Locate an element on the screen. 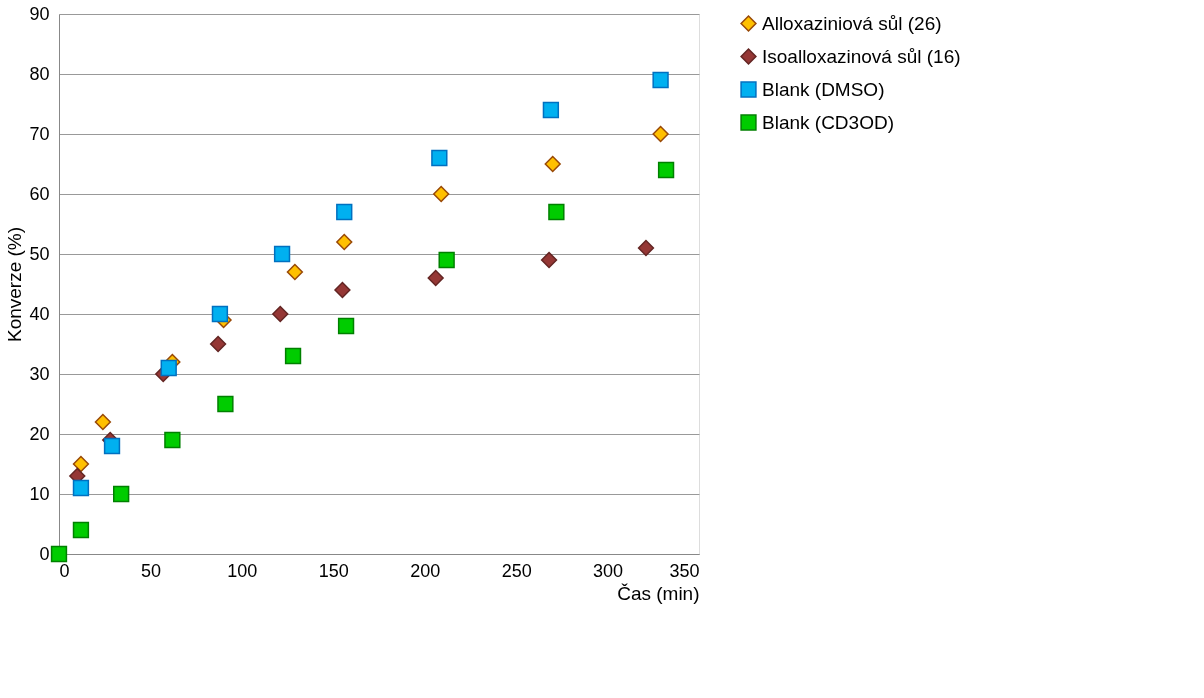  y-tick-label: 10 is located at coordinates (39, 493).